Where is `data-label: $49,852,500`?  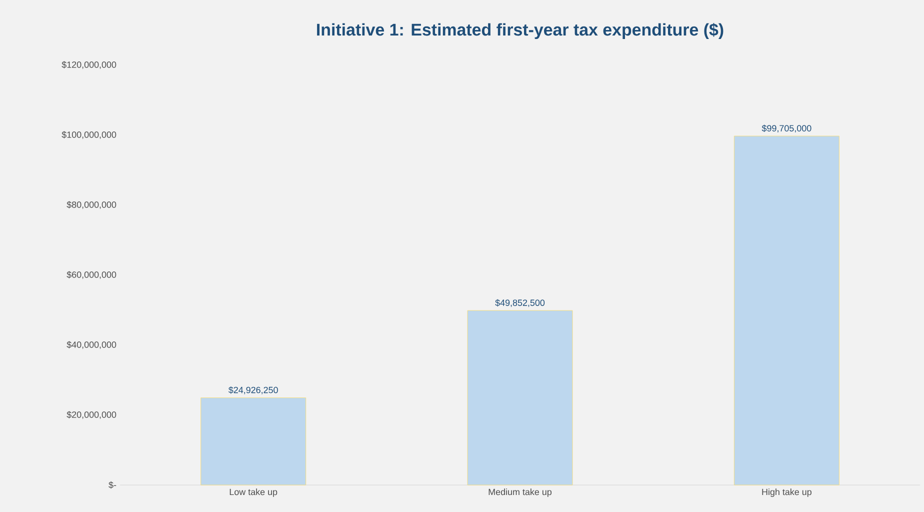 data-label: $49,852,500 is located at coordinates (520, 303).